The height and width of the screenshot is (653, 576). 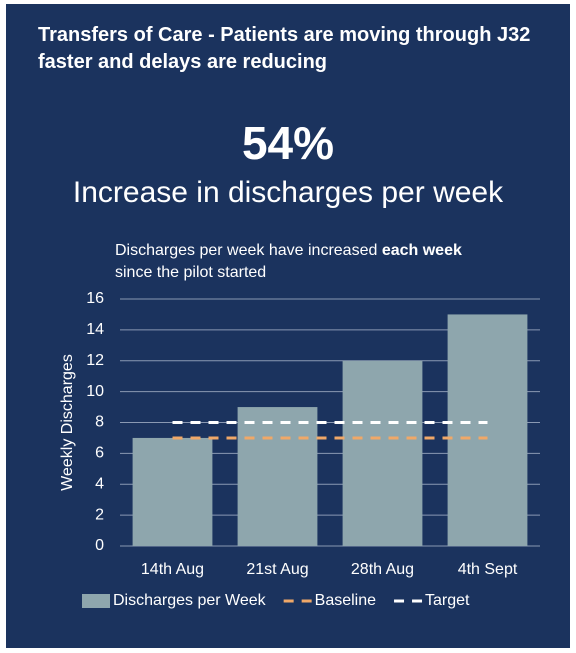 I want to click on y-tick-label: 6, so click(x=99, y=453).